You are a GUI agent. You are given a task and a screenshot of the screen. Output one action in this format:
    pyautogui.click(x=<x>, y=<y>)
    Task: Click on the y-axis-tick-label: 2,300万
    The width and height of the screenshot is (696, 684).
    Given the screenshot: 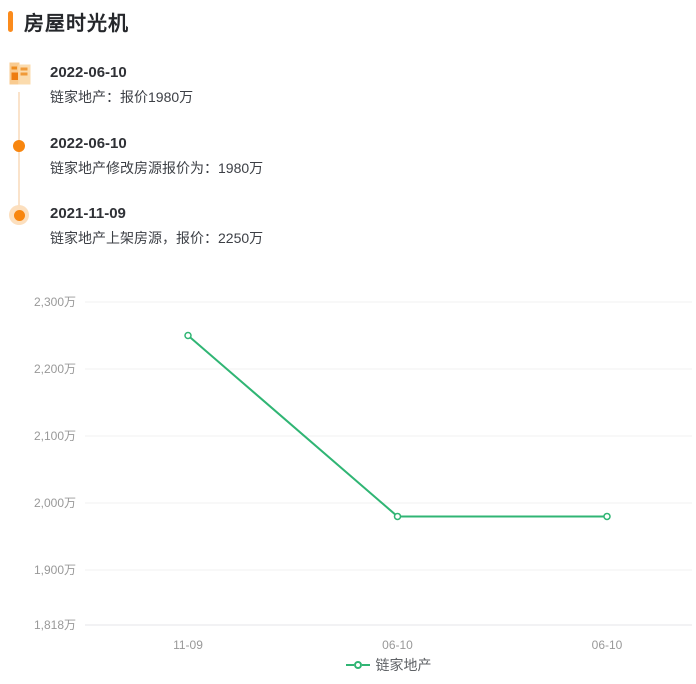 What is the action you would take?
    pyautogui.click(x=55, y=302)
    